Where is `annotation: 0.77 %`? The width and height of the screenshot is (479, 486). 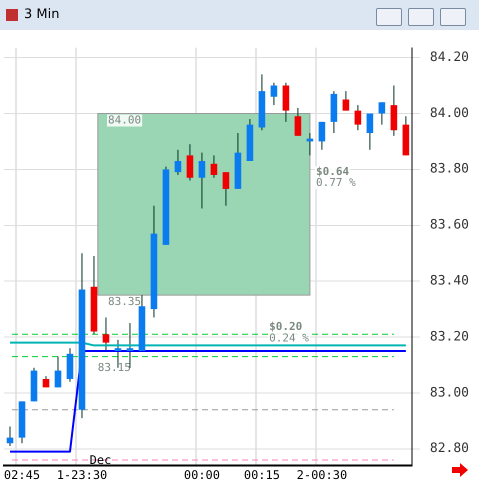
annotation: 0.77 % is located at coordinates (336, 183).